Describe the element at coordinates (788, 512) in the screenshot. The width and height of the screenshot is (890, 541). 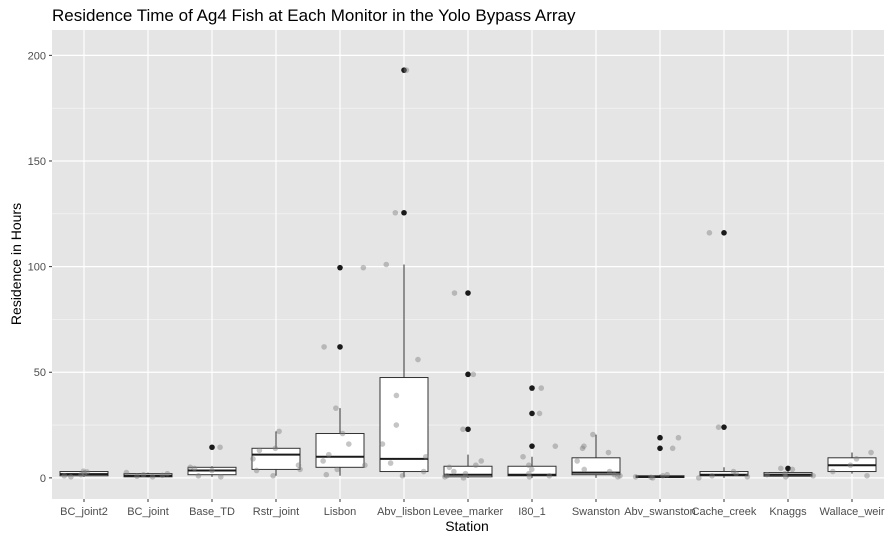
I see `x-tick-label: Knaggs` at that location.